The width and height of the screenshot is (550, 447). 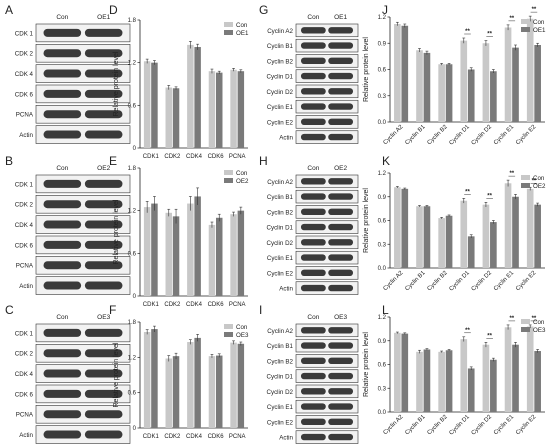 I want to click on blot-row-label: CDK 1, so click(x=24, y=33).